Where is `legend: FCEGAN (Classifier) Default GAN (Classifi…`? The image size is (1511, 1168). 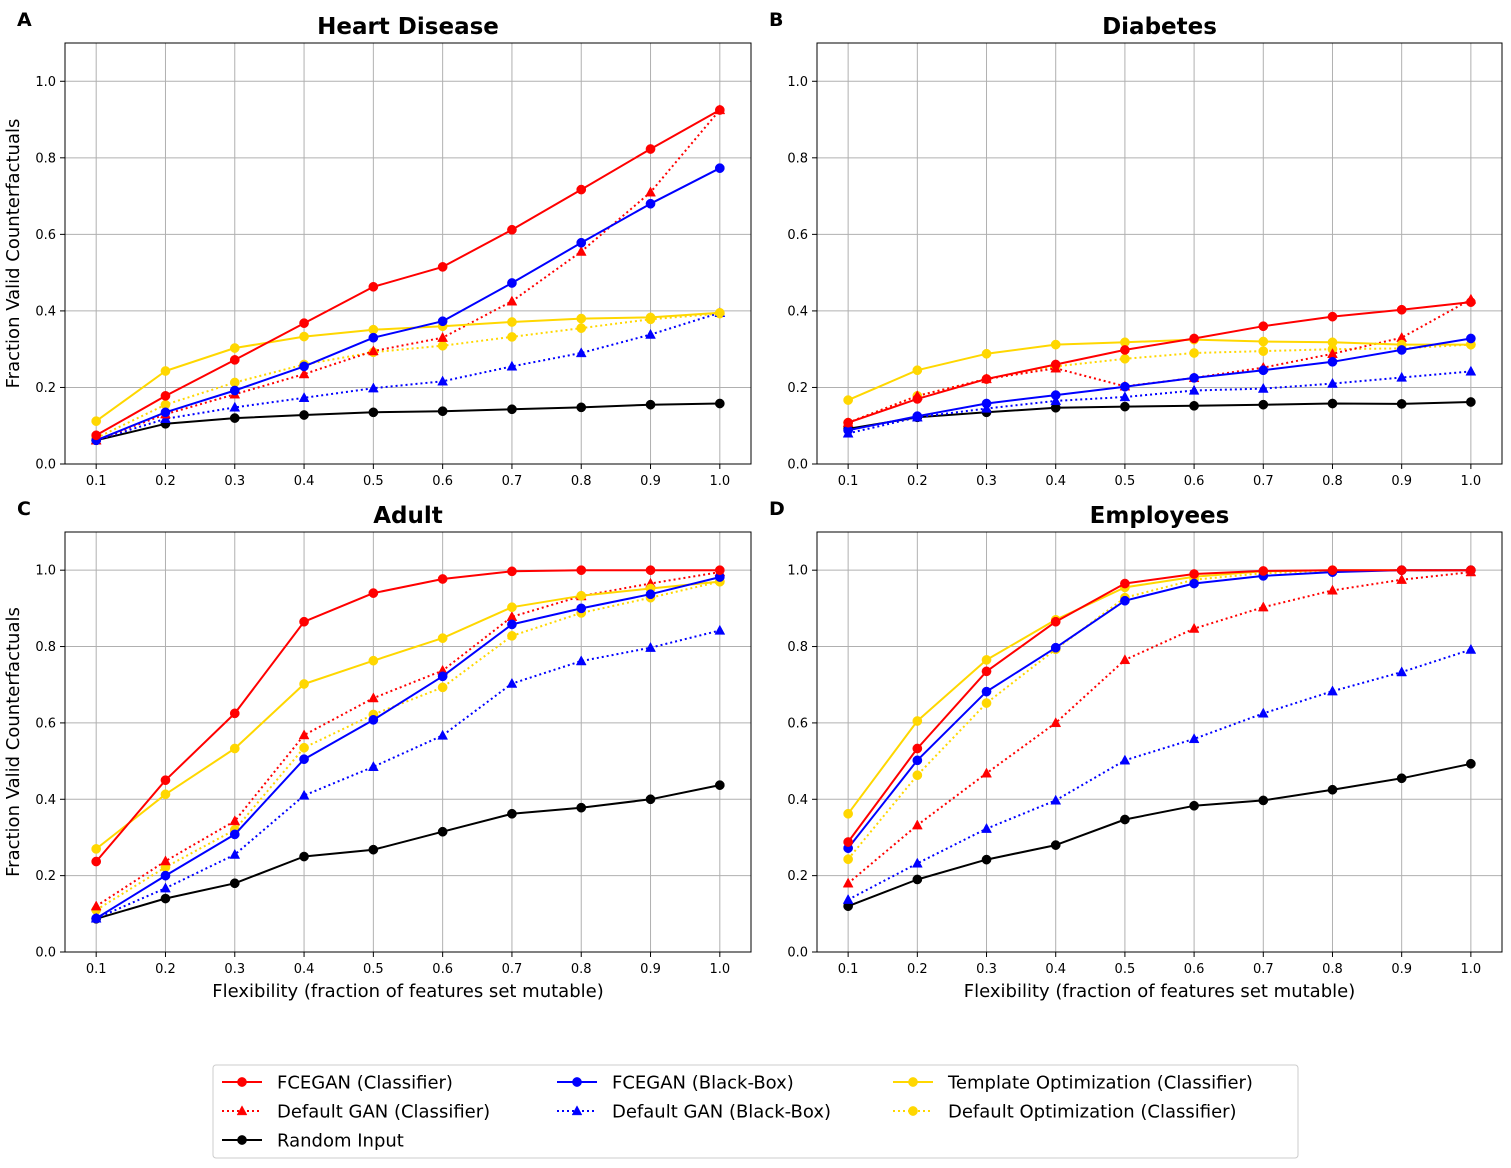
legend: FCEGAN (Classifier) Default GAN (Classifi… is located at coordinates (755, 1111).